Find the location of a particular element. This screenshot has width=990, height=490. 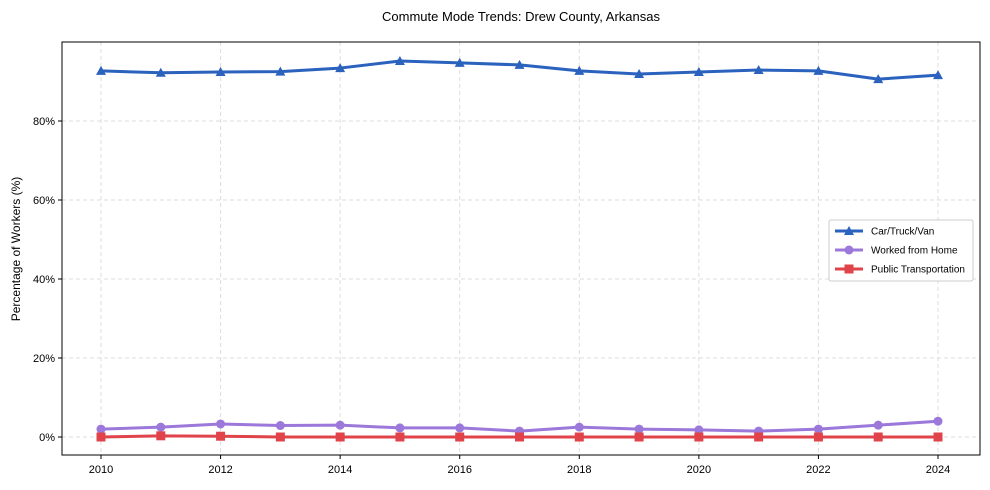

y-tick-label: 60% is located at coordinates (44, 201).